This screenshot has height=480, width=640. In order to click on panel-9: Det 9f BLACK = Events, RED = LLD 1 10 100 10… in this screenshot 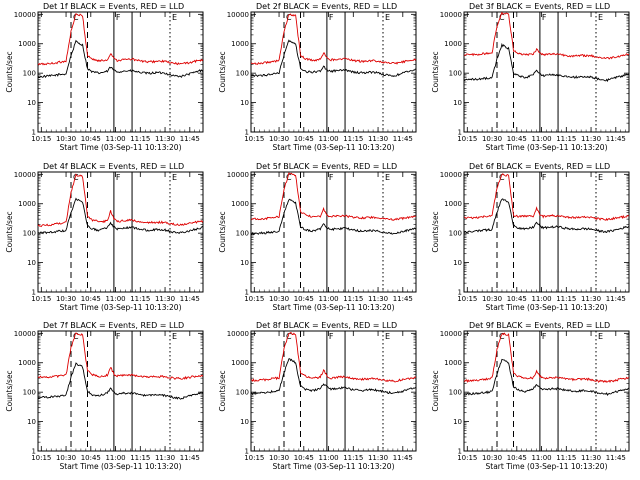, I will do `click(530, 396)`.